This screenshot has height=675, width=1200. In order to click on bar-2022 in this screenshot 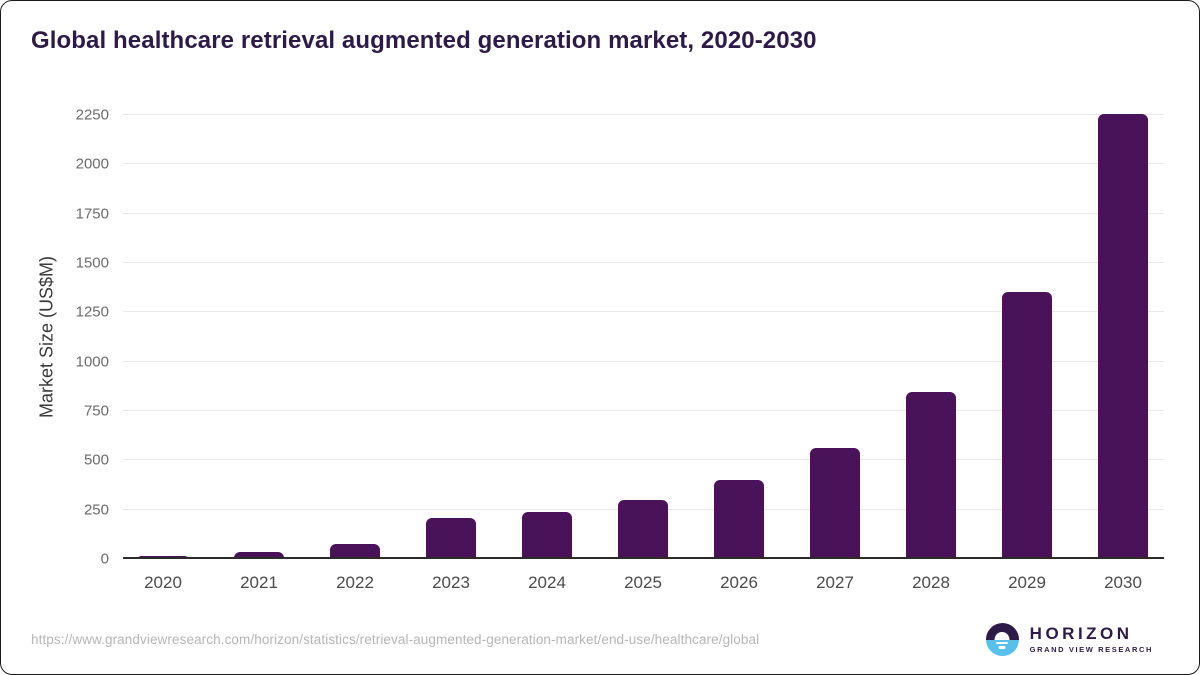, I will do `click(355, 551)`.